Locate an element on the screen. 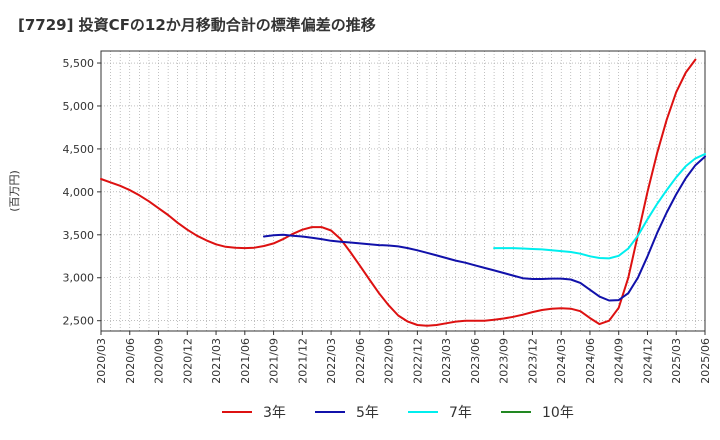 Image resolution: width=720 pixels, height=440 pixels. x-tick-label: 2020/06 is located at coordinates (130, 361).